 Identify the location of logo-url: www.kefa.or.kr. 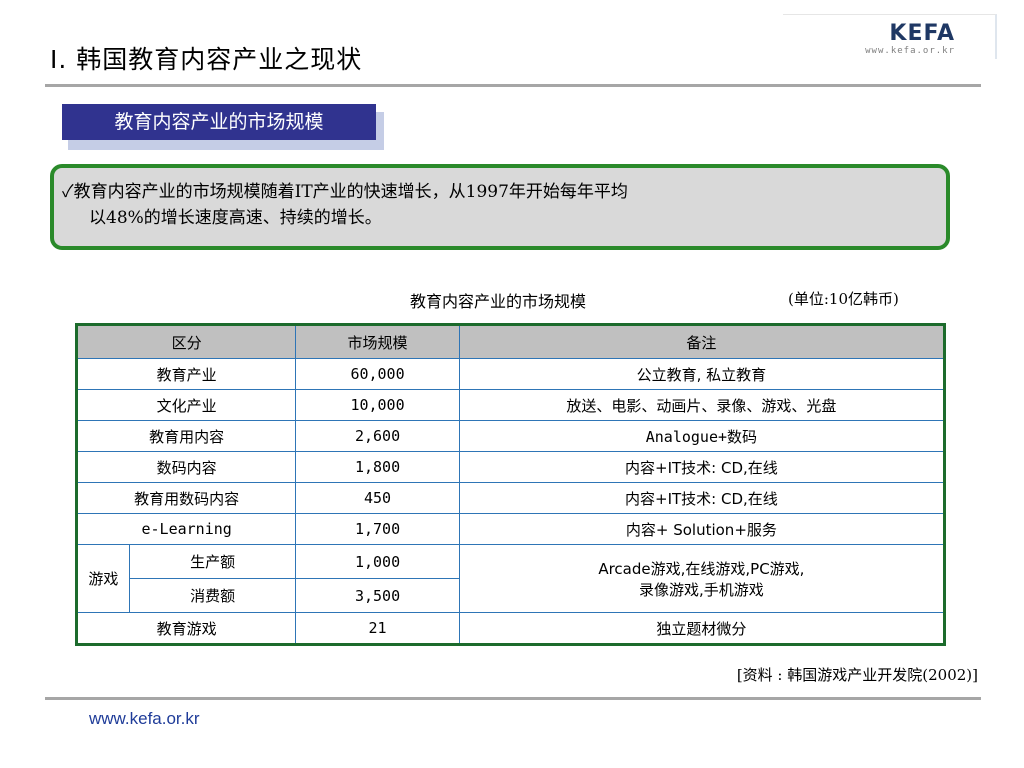
(910, 51).